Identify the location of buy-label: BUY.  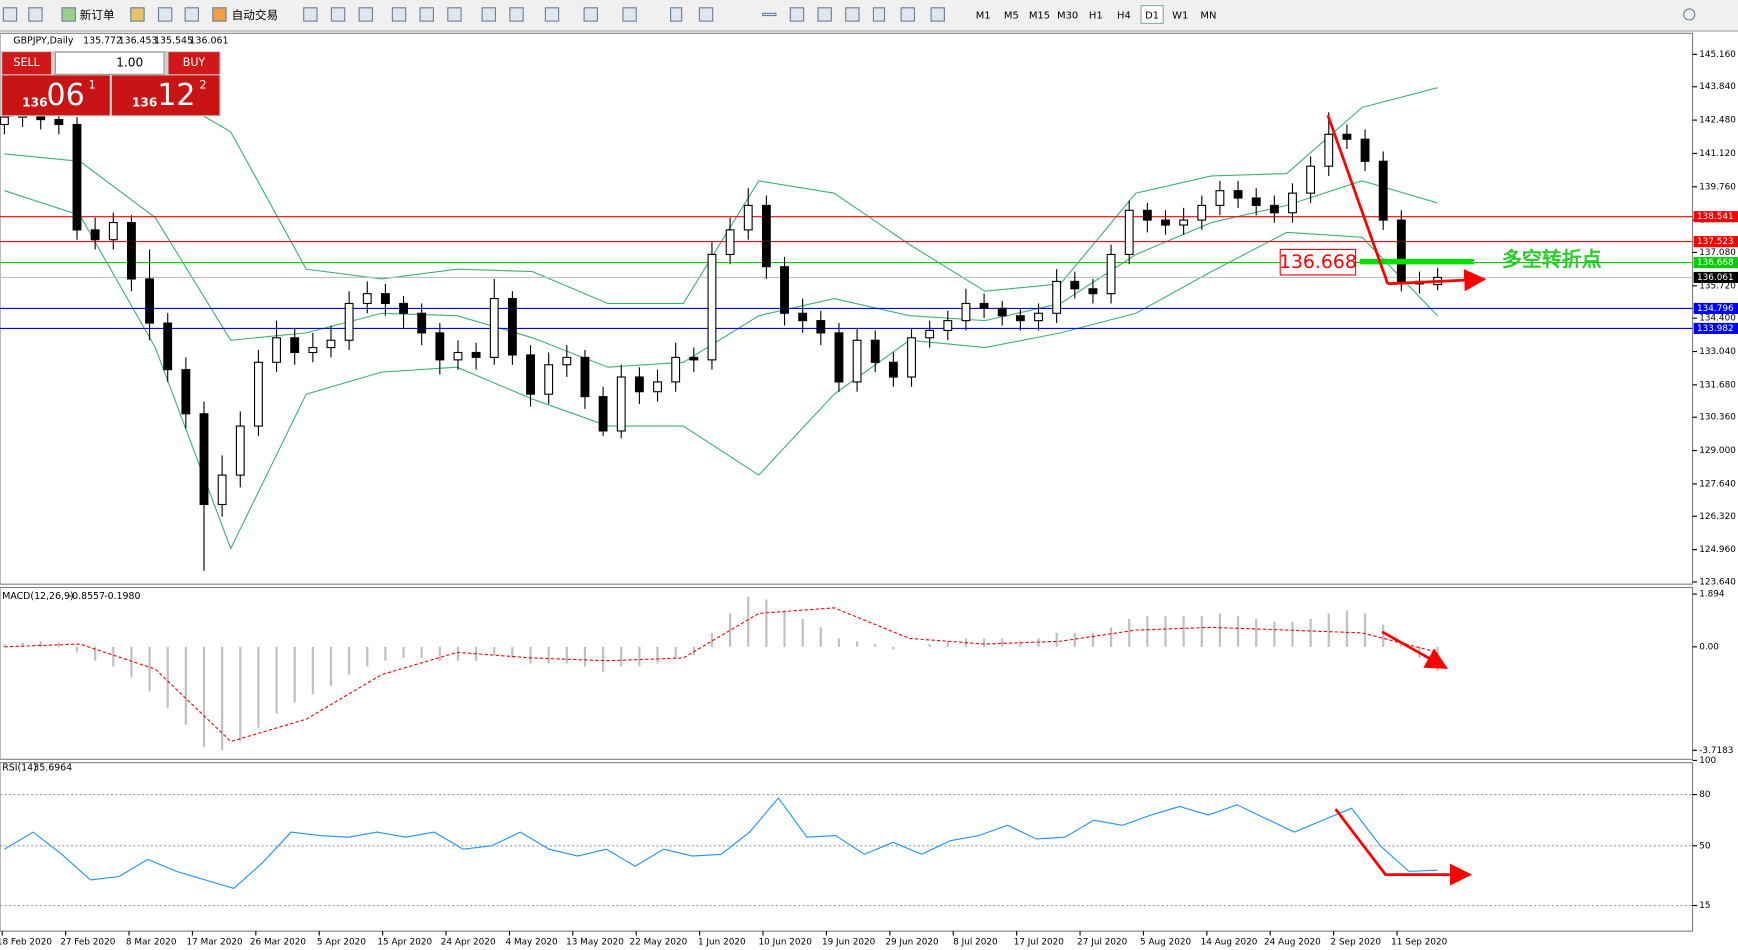
(194, 62).